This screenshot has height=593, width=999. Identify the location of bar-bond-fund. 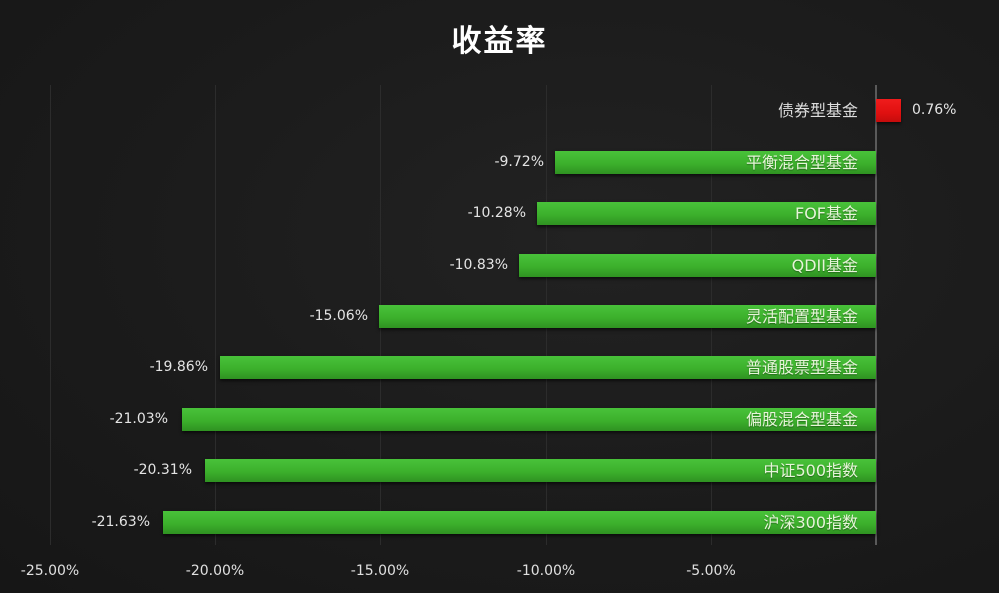
(888, 110).